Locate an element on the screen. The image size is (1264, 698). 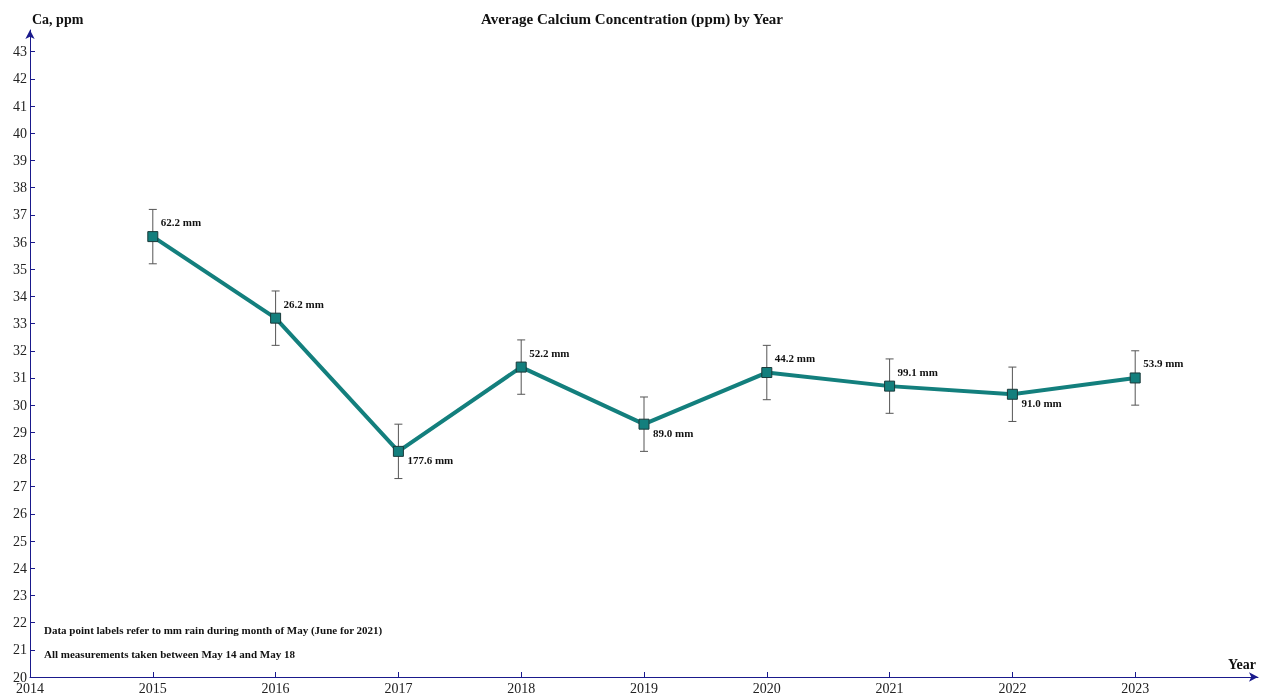
y-tick-label: 29 is located at coordinates (20, 432).